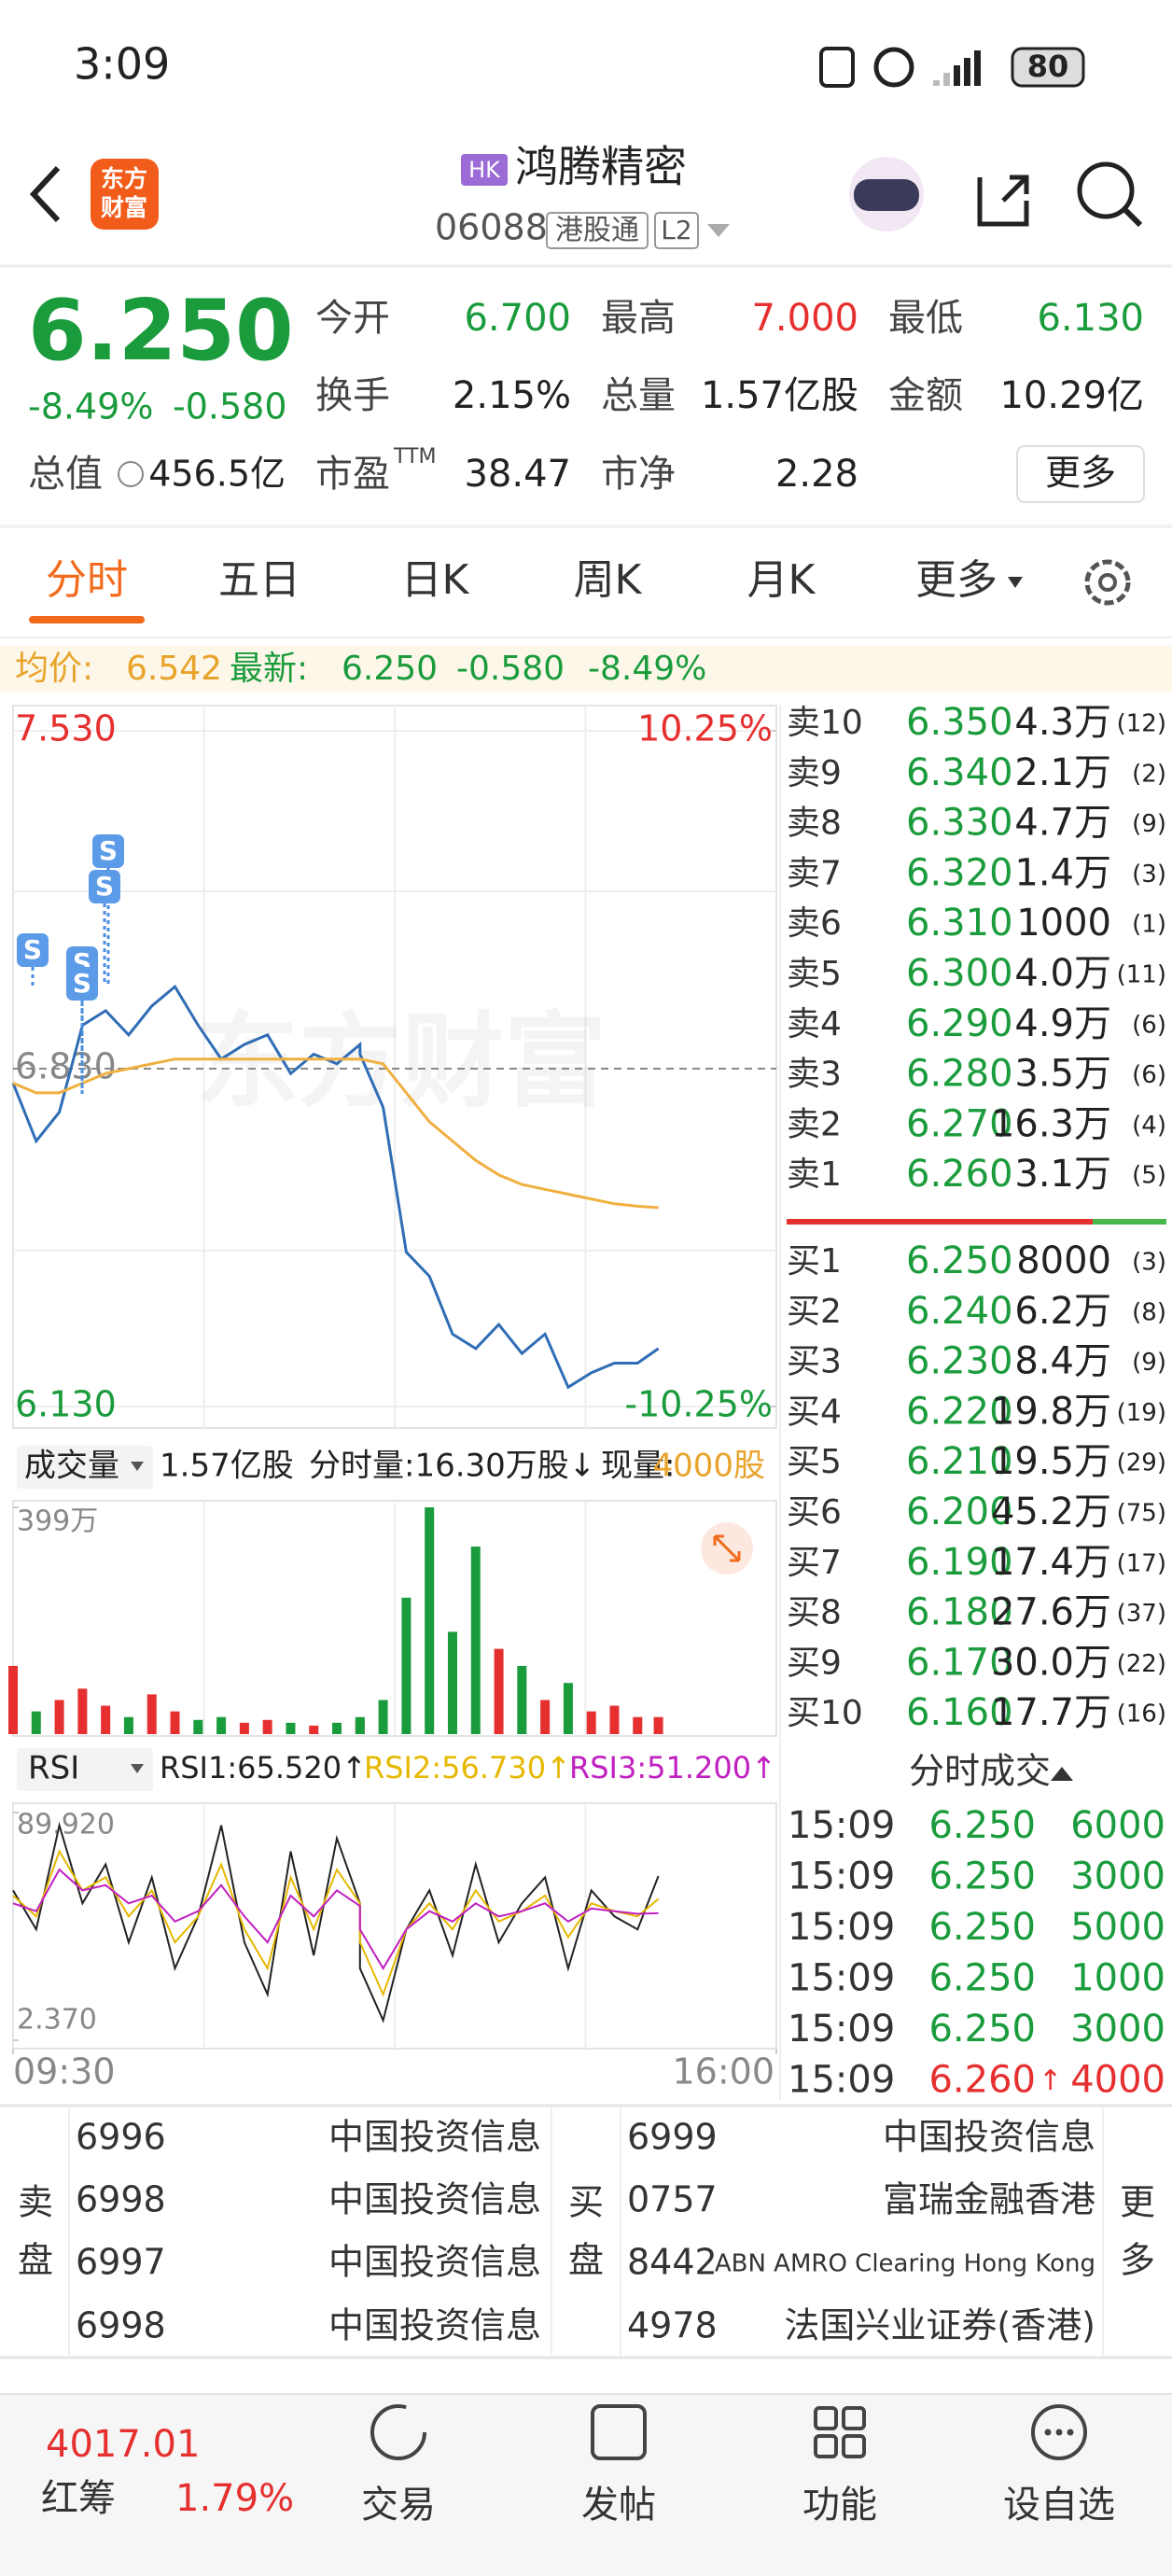 This screenshot has height=2576, width=1172. I want to click on book-price: 6.200, so click(960, 1512).